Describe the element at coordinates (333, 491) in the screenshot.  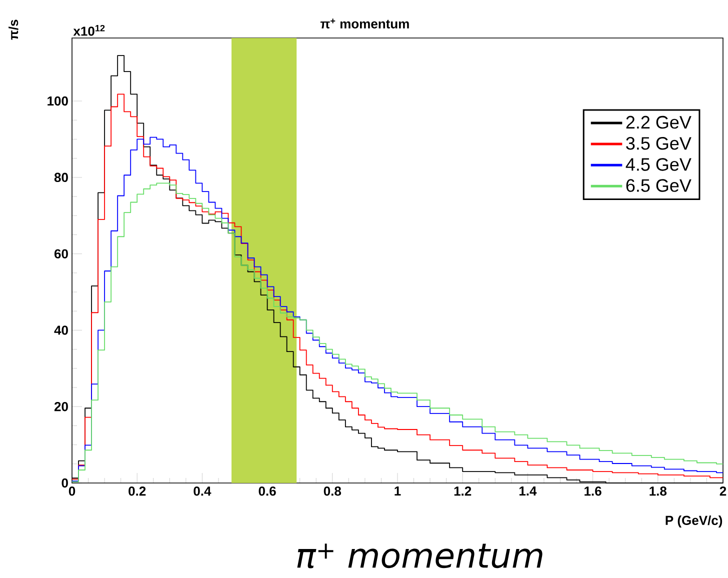
I see `x-tick-label: 0.8` at that location.